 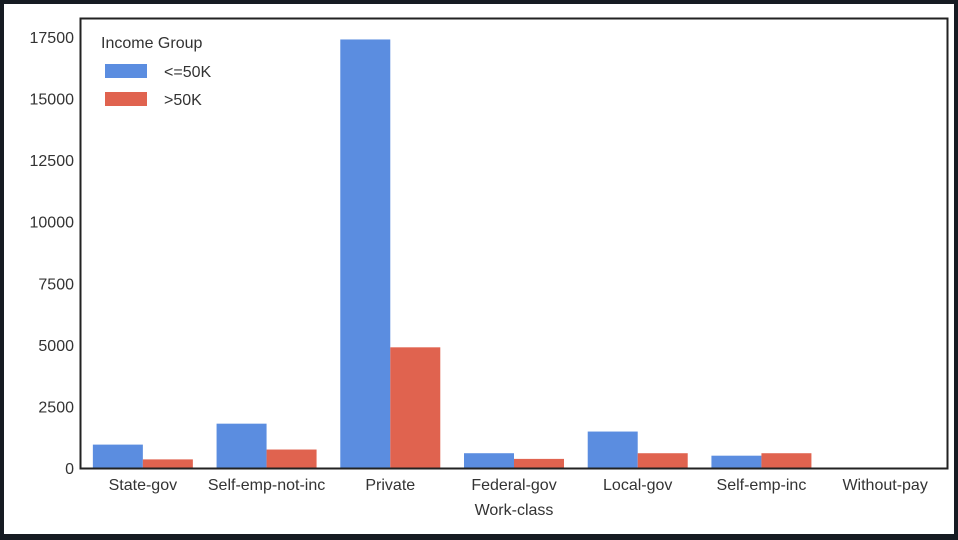 What do you see at coordinates (126, 71) in the screenshot?
I see `legend-swatch-le50k` at bounding box center [126, 71].